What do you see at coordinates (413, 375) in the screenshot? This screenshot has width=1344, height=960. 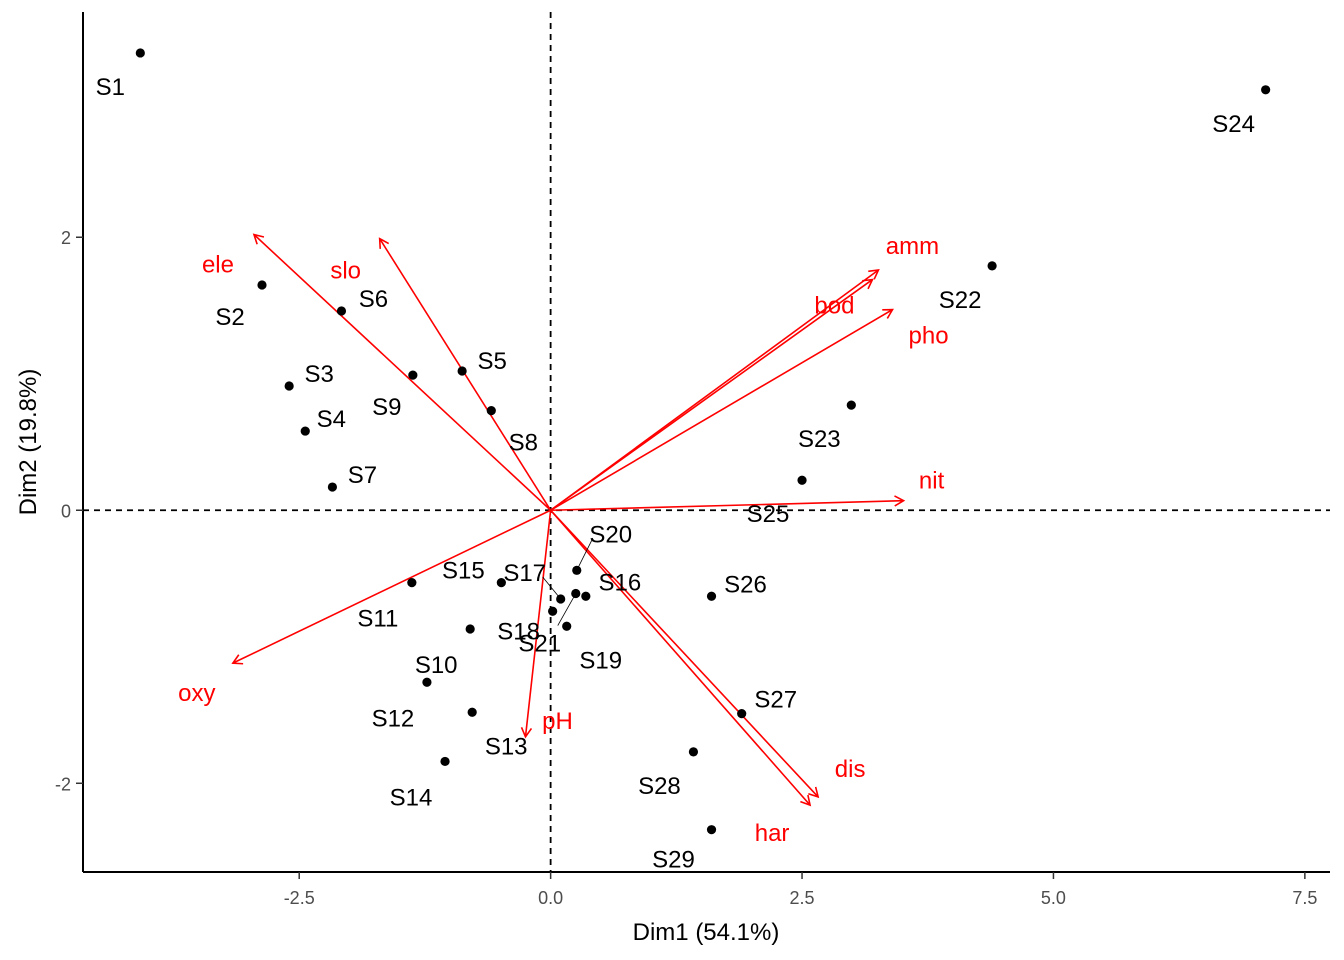 I see `point-s9` at bounding box center [413, 375].